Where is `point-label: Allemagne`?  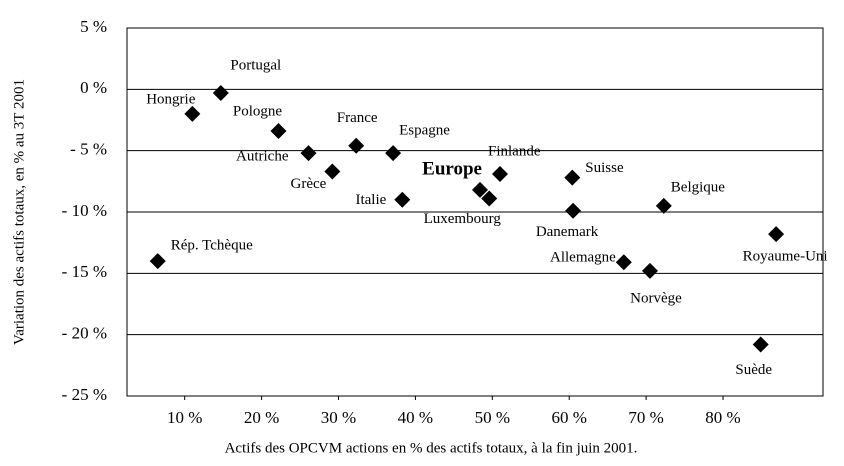
point-label: Allemagne is located at coordinates (583, 258).